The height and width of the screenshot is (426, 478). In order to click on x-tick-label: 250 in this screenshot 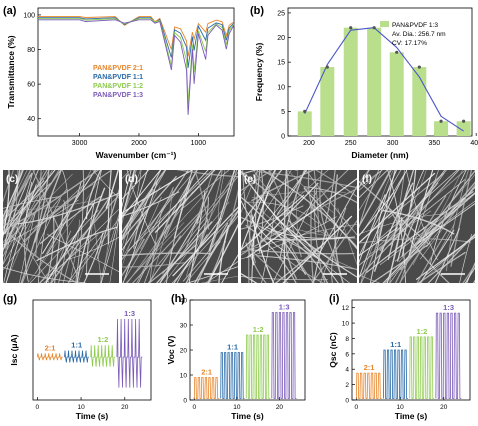, I will do `click(351, 143)`.